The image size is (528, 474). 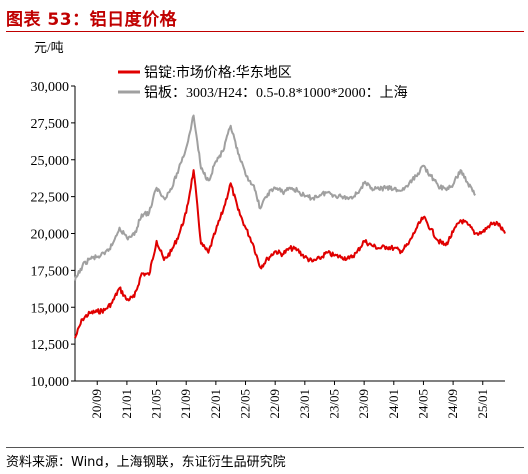 I want to click on source-note: 资料来源：Wind，上海钢联，东证衍生品研究院, so click(x=146, y=462).